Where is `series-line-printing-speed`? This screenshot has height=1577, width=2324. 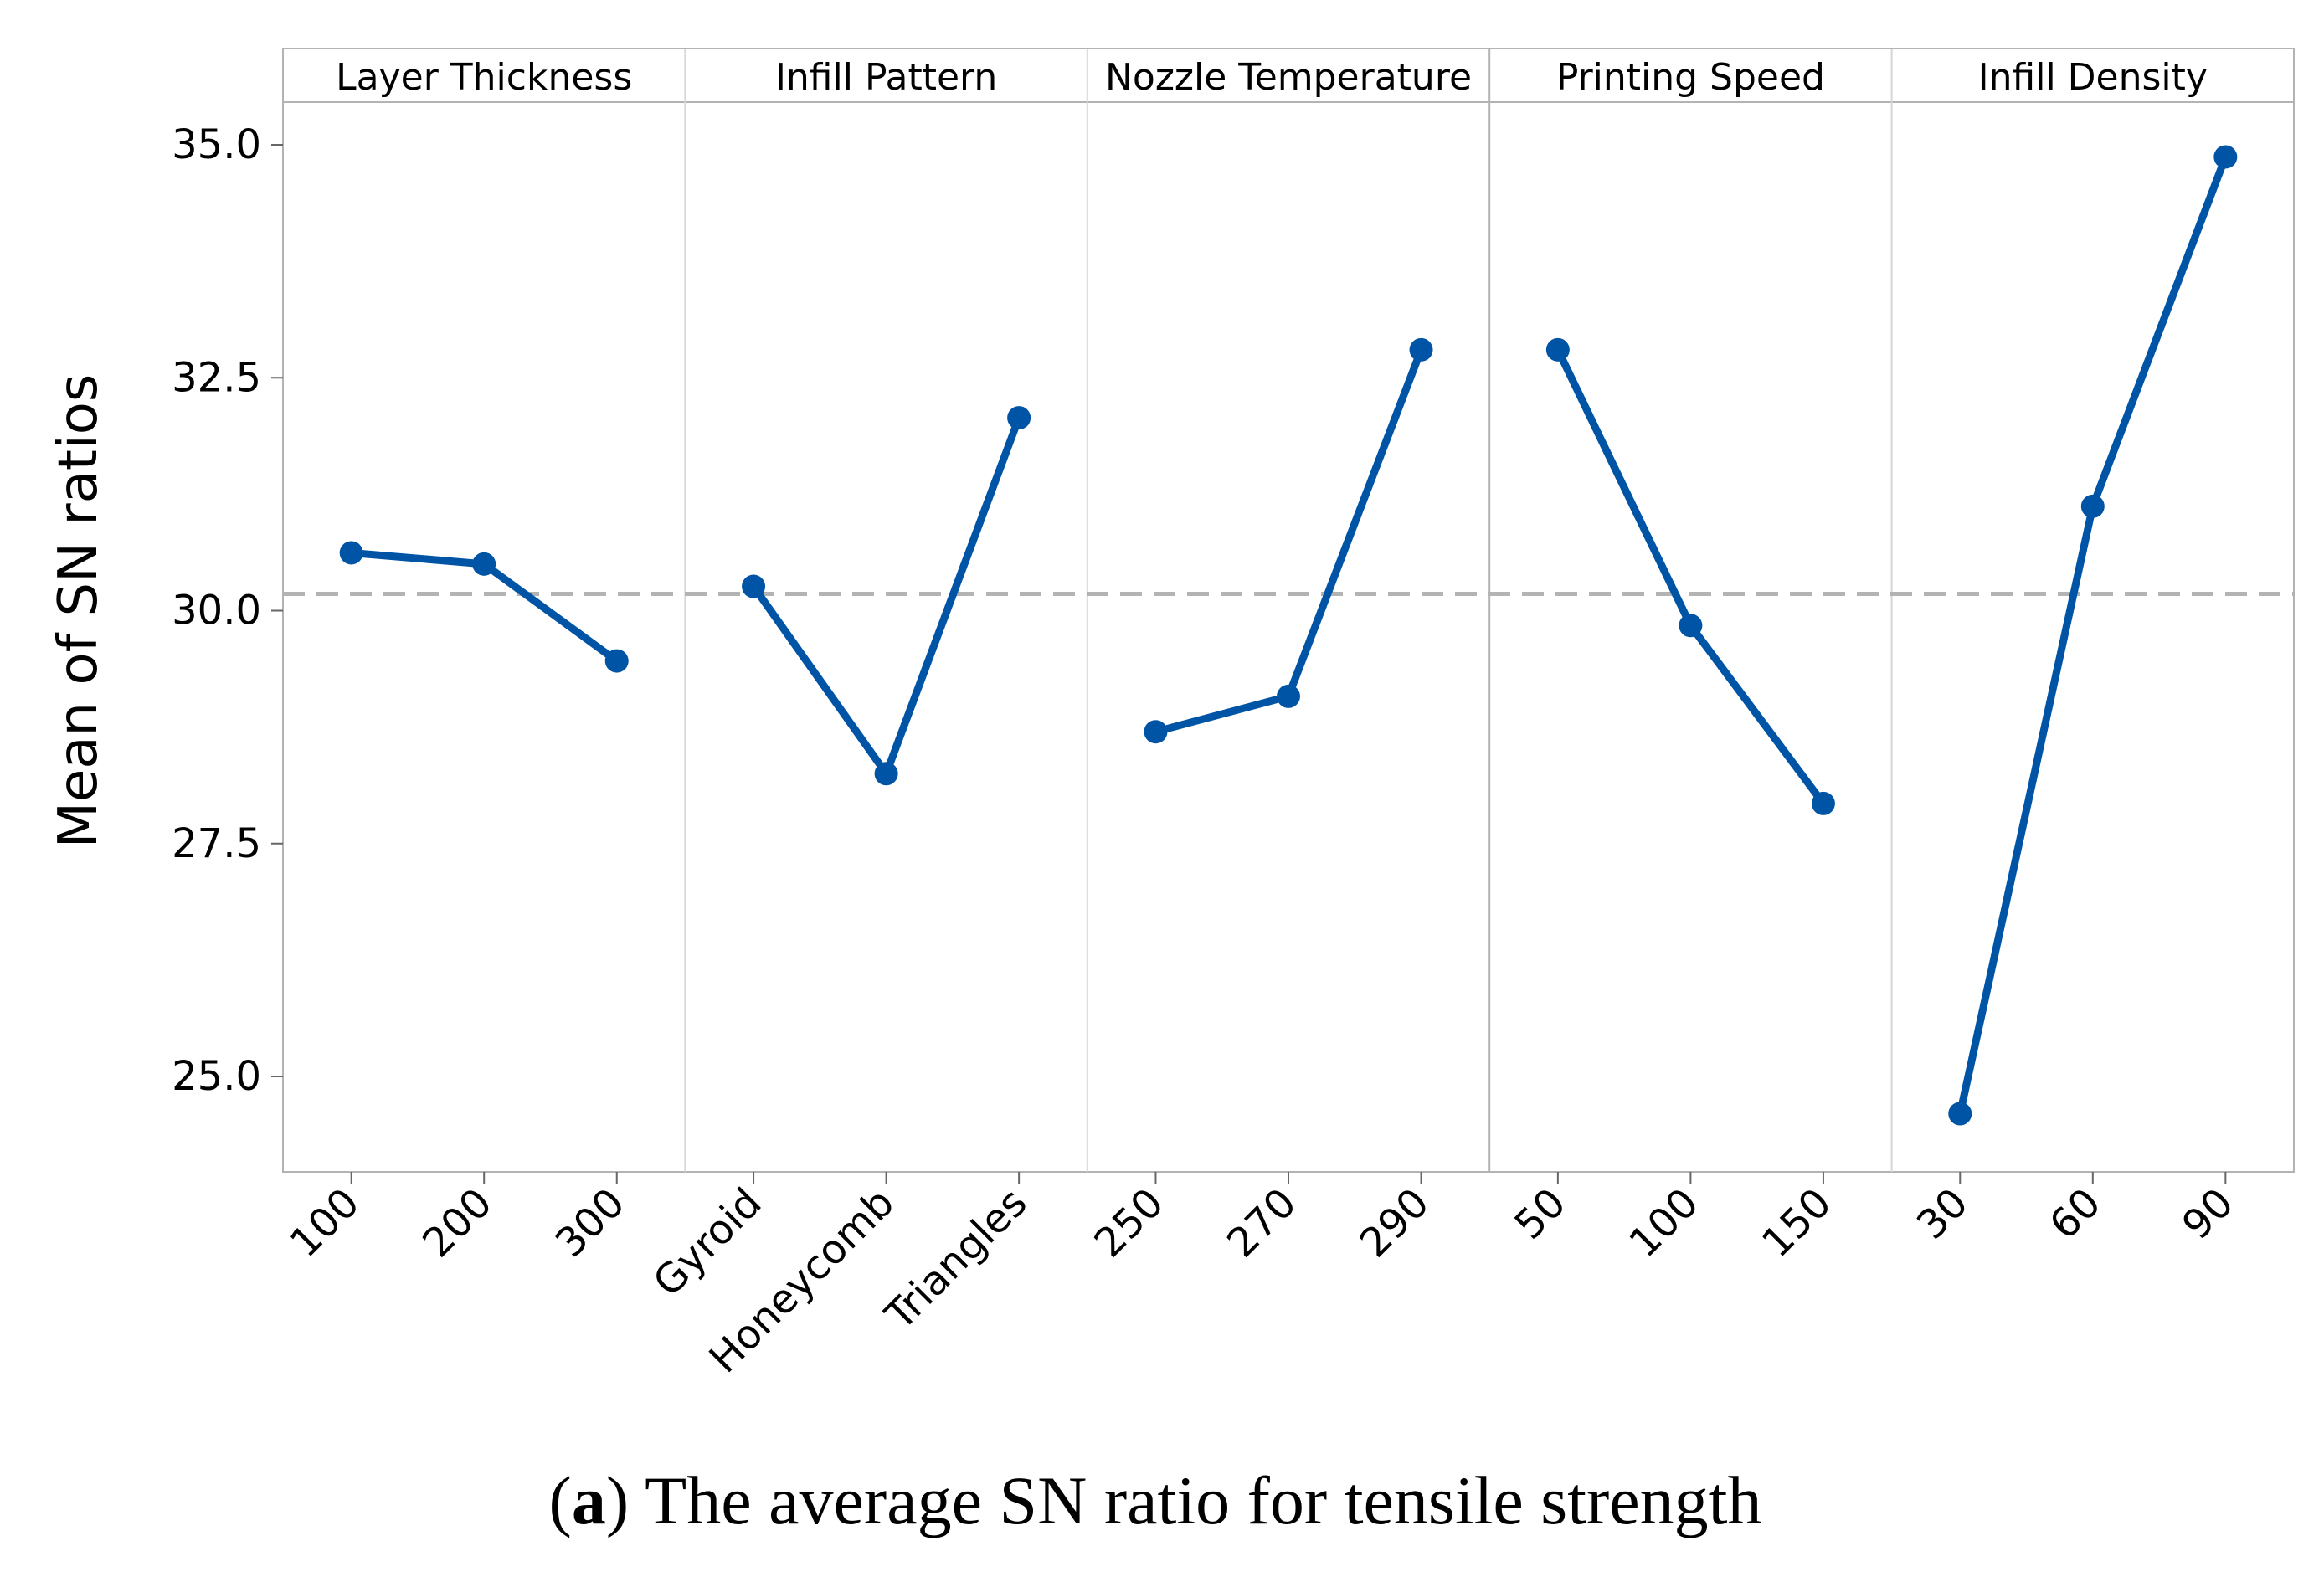
series-line-printing-speed is located at coordinates (1691, 577).